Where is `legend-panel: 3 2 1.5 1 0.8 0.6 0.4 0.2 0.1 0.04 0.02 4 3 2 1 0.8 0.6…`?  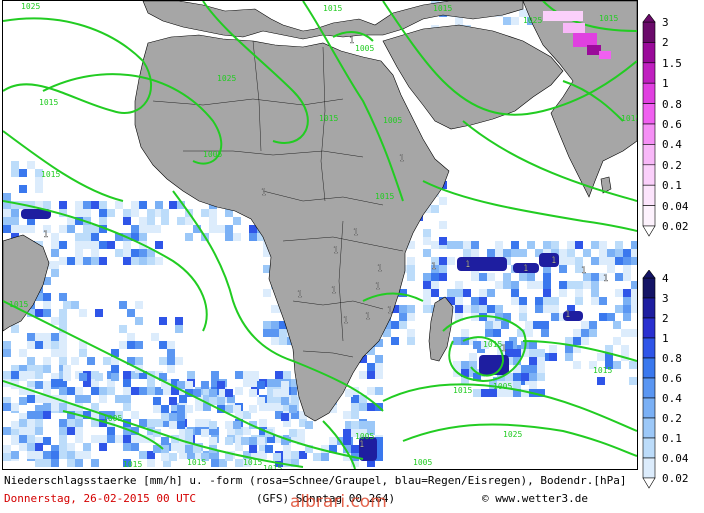 legend-panel: 3 2 1.5 1 0.8 0.6 0.4 0.2 0.1 0.04 0.02 4 3 2 1 0.8 0.6… is located at coordinates (672, 256).